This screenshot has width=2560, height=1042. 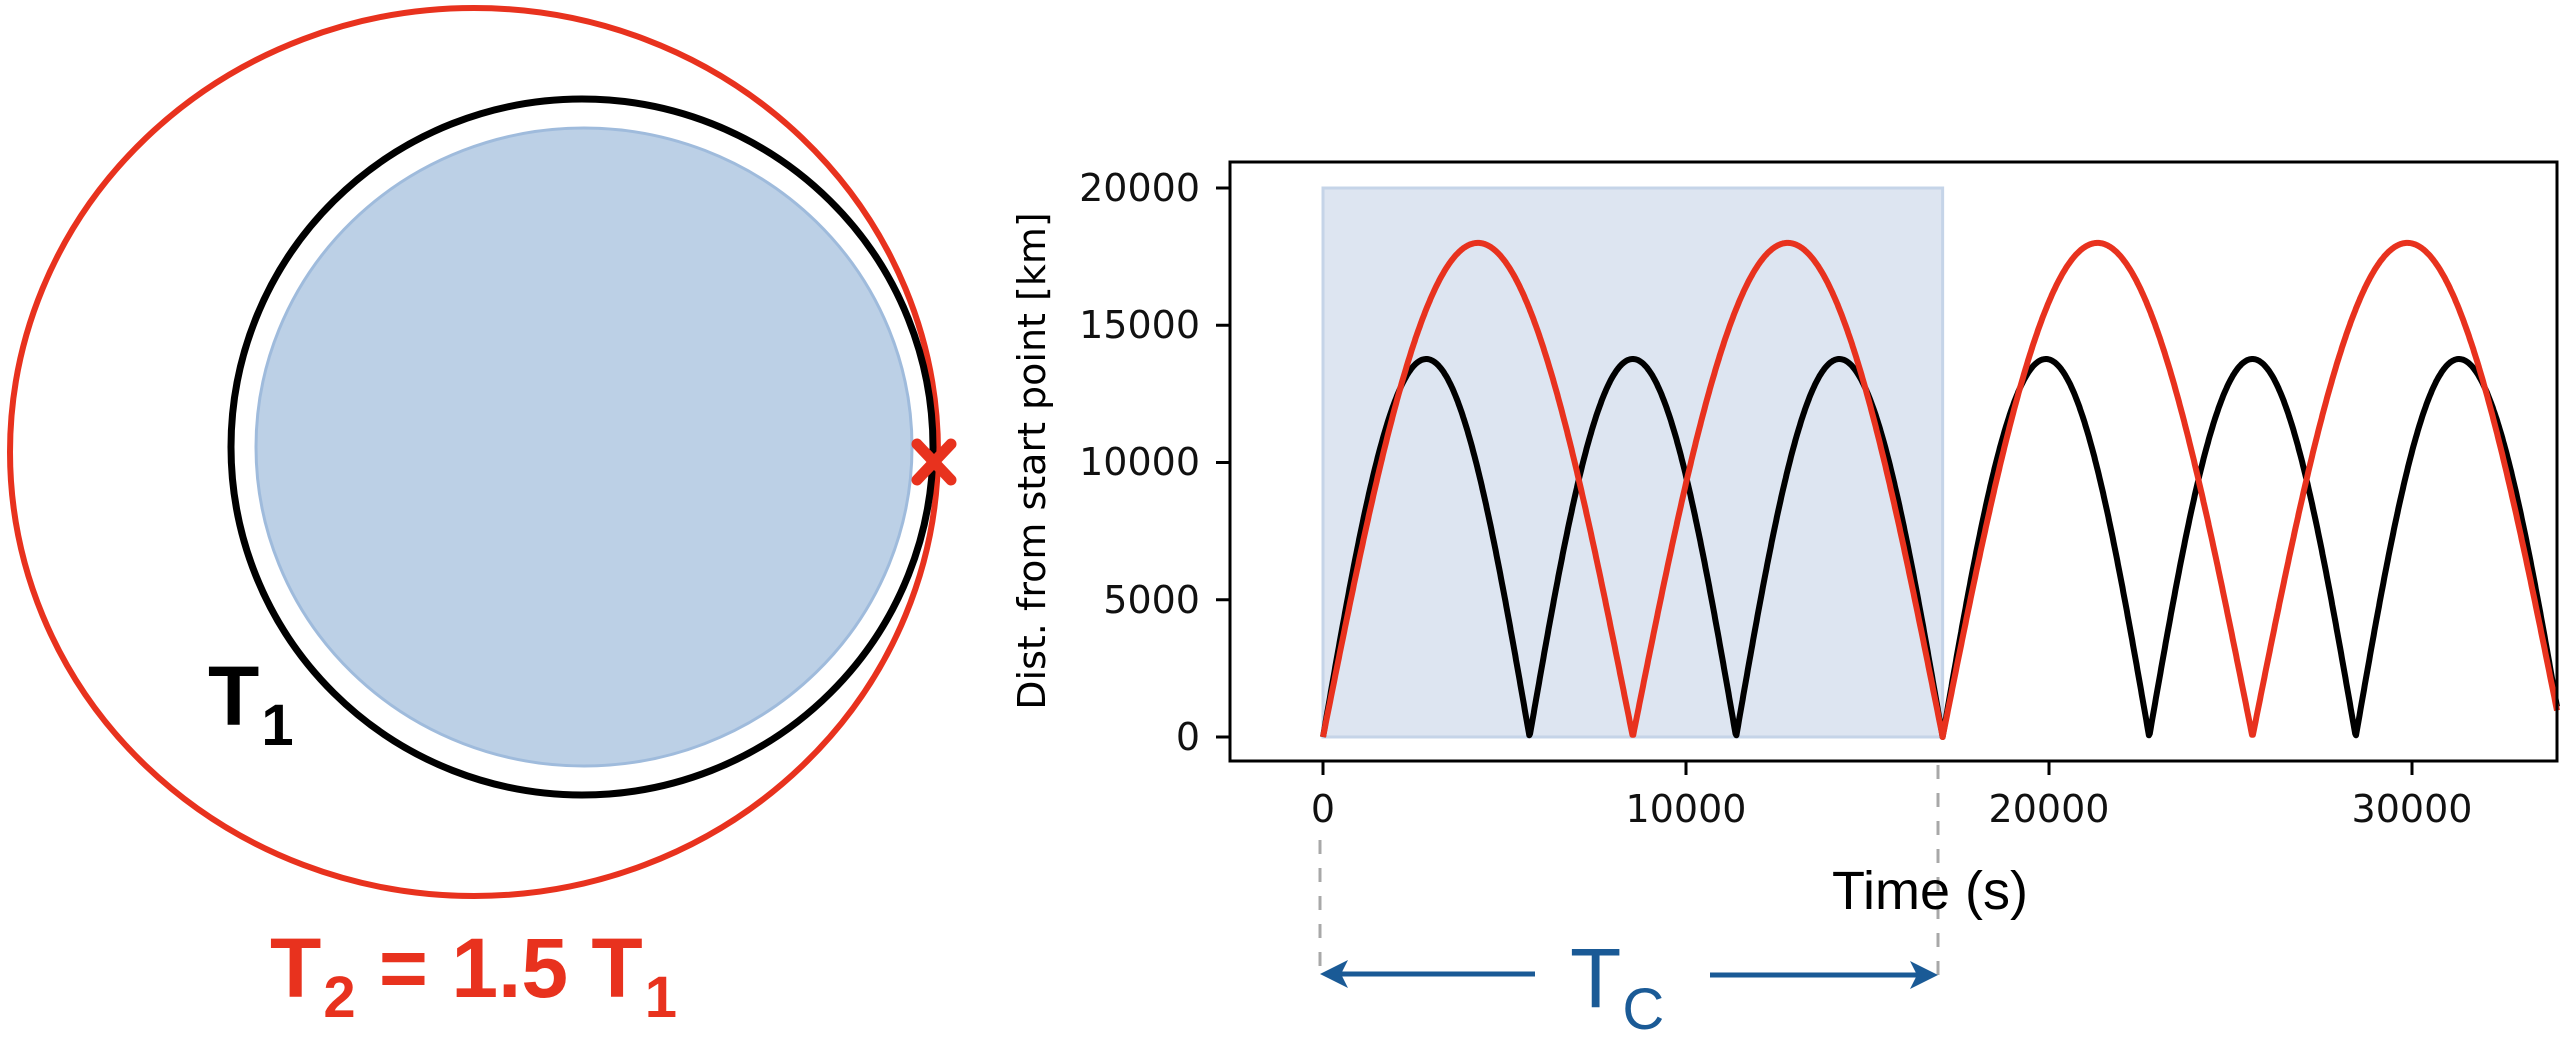 What do you see at coordinates (2412, 809) in the screenshot?
I see `xtick-label: 30000` at bounding box center [2412, 809].